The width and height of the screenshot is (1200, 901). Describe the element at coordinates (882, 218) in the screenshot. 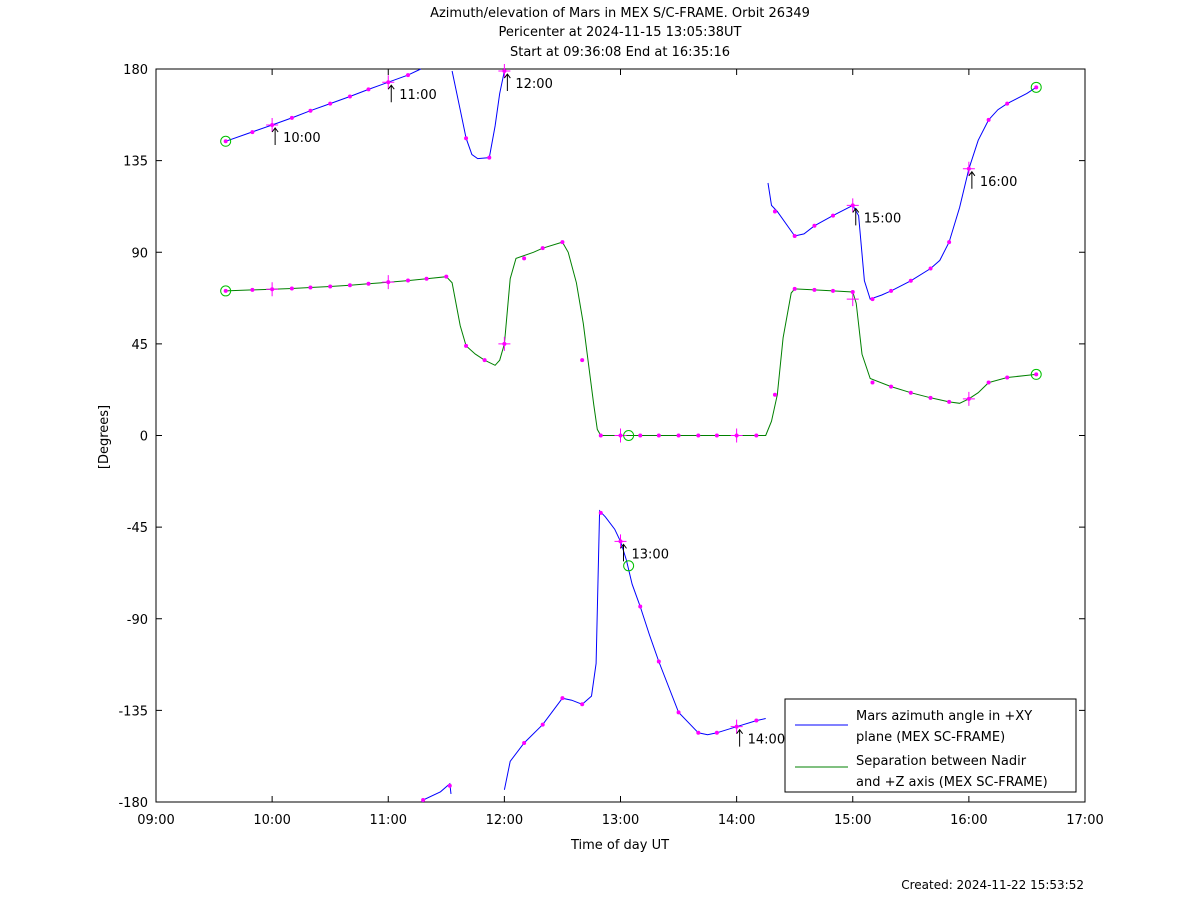

I see `time-annotation-label: 15:00` at that location.